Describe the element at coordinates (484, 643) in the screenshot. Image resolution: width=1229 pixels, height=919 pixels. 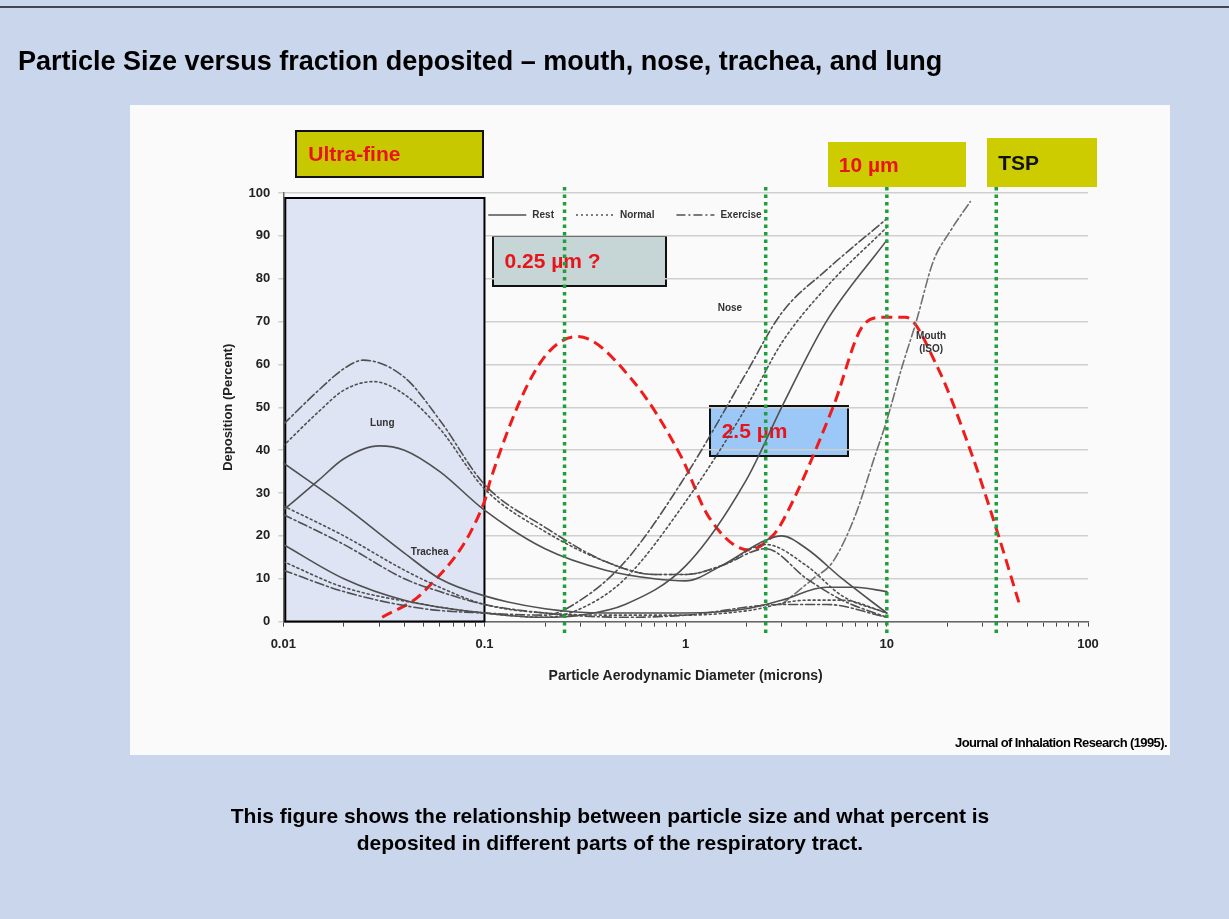
I see `x-tick-label: 0.1` at that location.